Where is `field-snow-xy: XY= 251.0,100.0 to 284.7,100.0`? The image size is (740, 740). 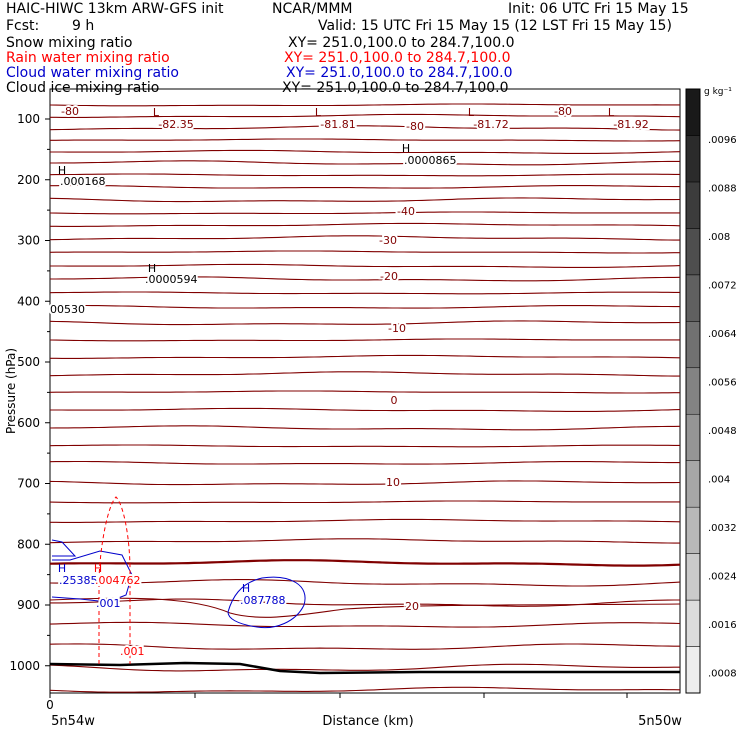 field-snow-xy: XY= 251.0,100.0 to 284.7,100.0 is located at coordinates (401, 43).